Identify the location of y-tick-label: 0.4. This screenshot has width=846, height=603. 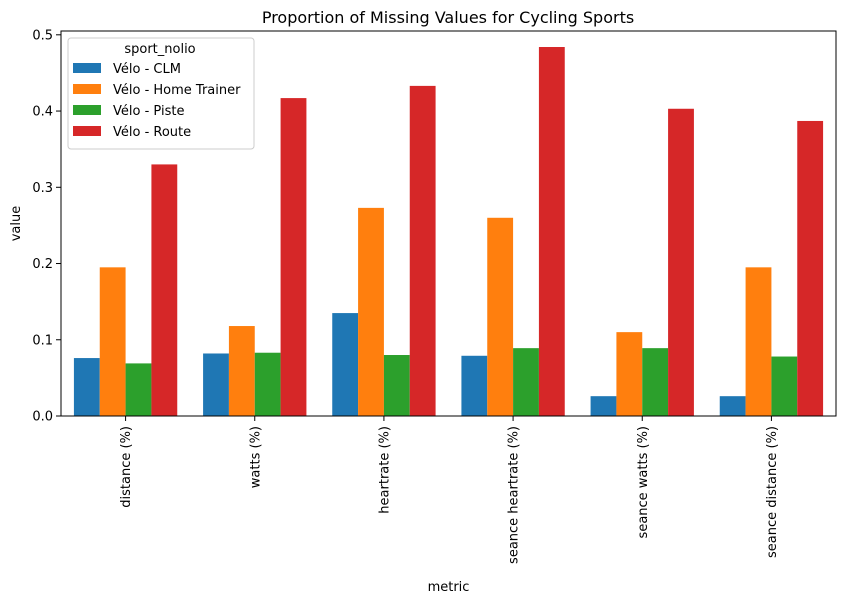
(42, 112).